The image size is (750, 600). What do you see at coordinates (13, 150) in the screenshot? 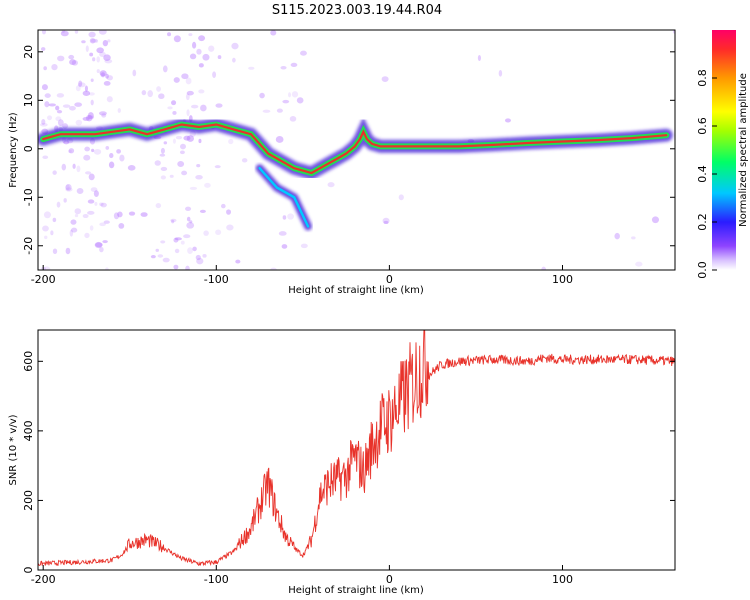
I see `spectrogram-y-axis-label: Frequency (Hz)` at bounding box center [13, 150].